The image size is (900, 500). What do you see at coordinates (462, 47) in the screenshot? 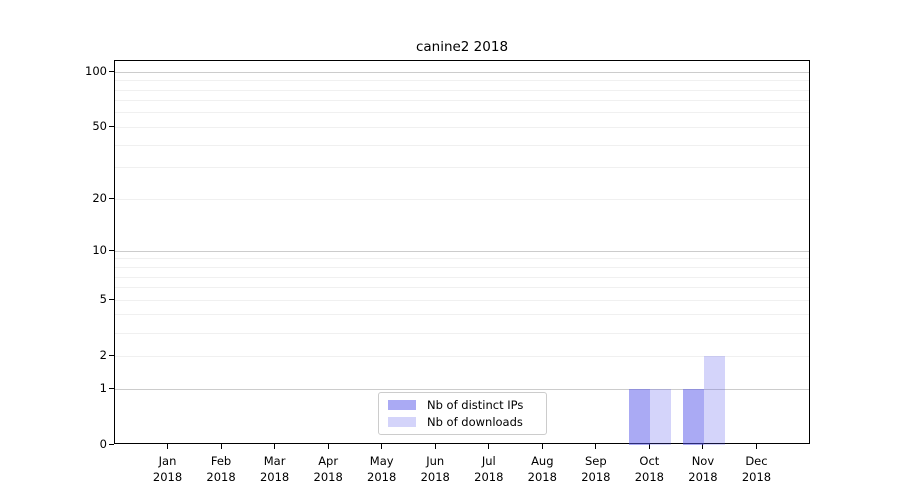
I see `chart-title: canine2 2018` at bounding box center [462, 47].